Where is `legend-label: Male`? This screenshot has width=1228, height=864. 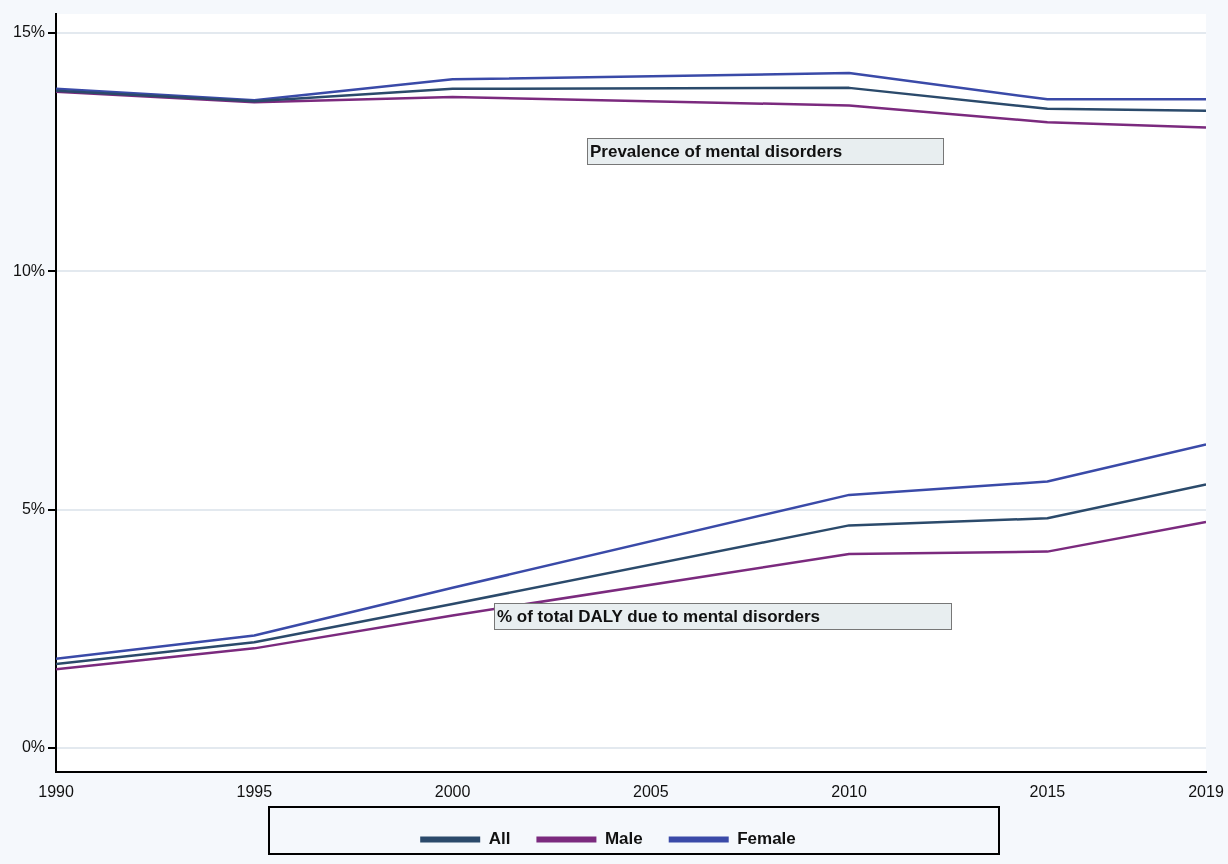 legend-label: Male is located at coordinates (623, 839).